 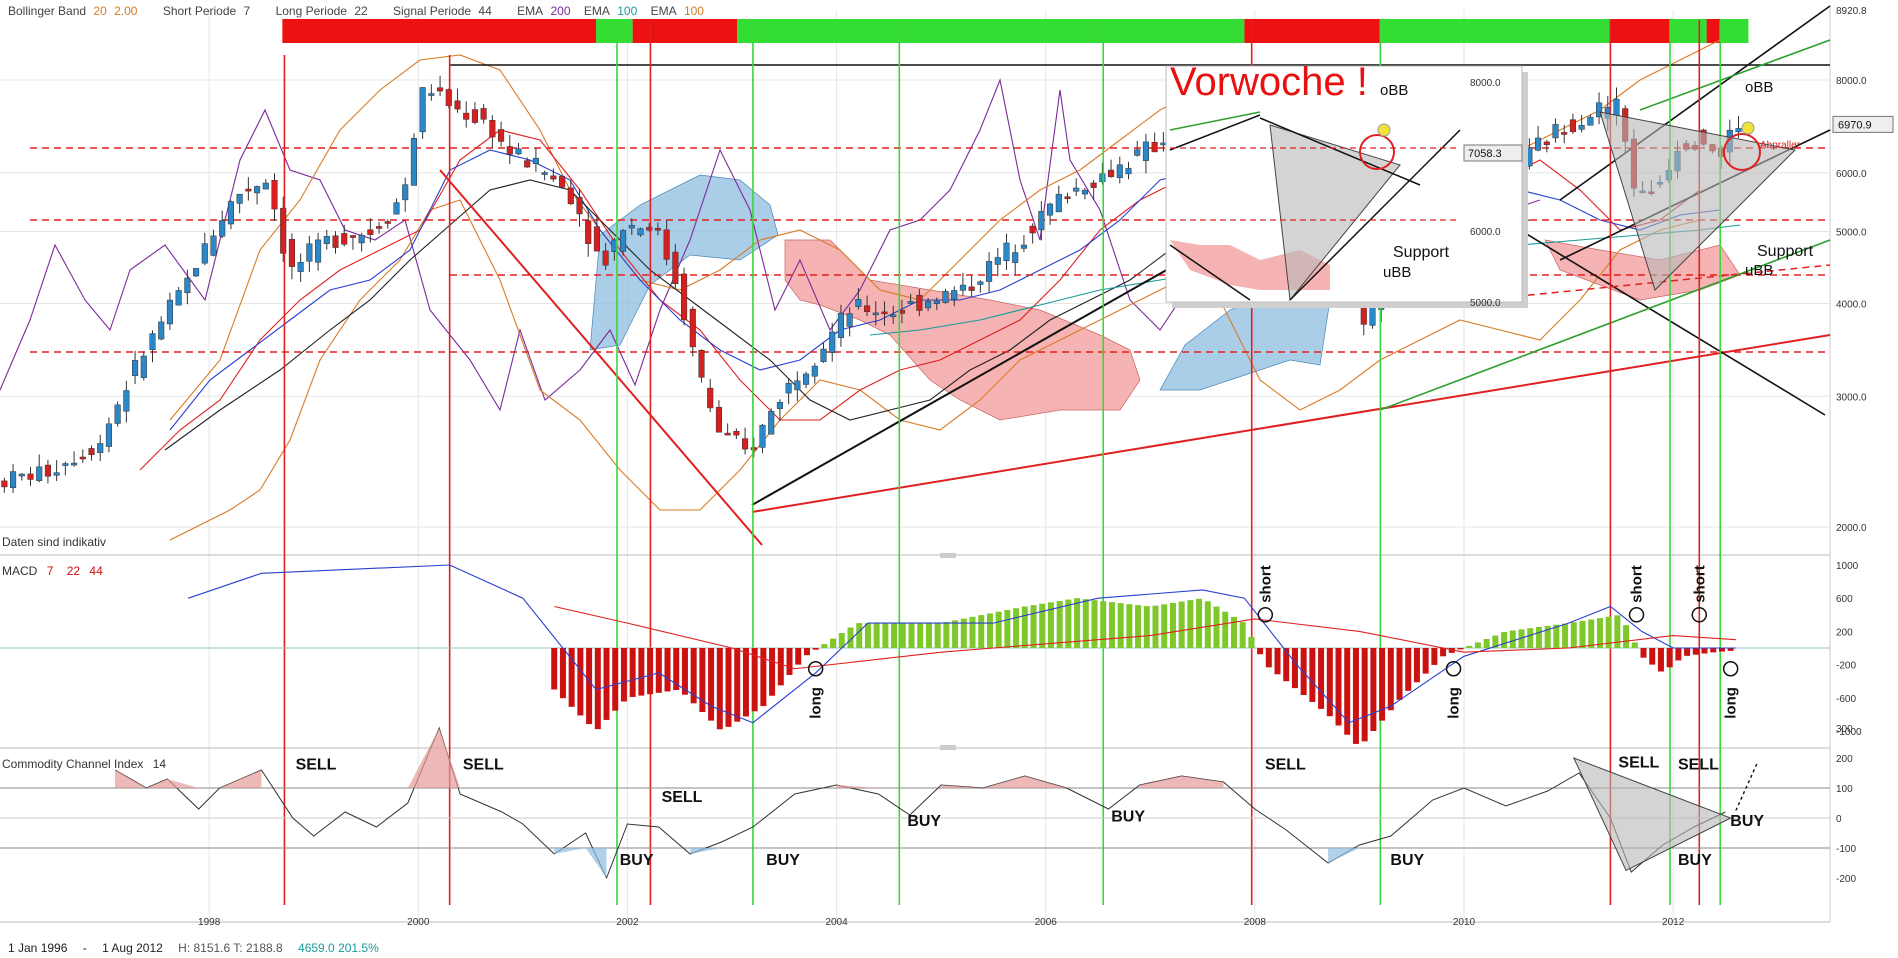 What do you see at coordinates (920, 803) in the screenshot?
I see `cci-line` at bounding box center [920, 803].